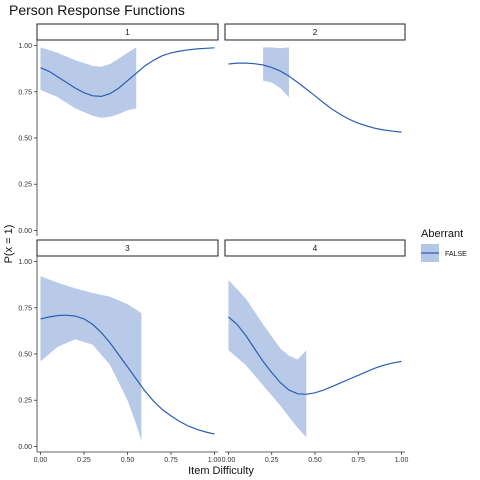 The image size is (480, 480). I want to click on facet-strip-label-4: 4, so click(315, 248).